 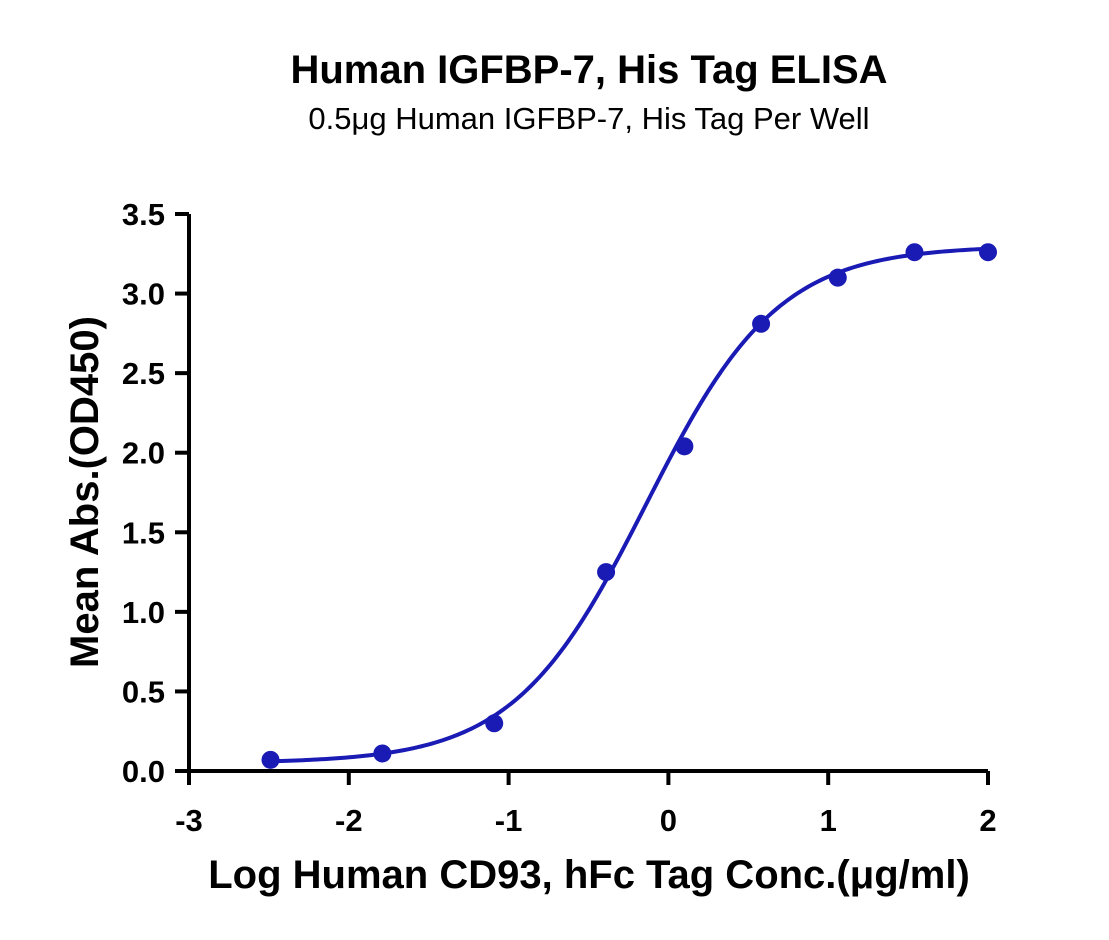 I want to click on x-tick-label: -2, so click(x=349, y=820).